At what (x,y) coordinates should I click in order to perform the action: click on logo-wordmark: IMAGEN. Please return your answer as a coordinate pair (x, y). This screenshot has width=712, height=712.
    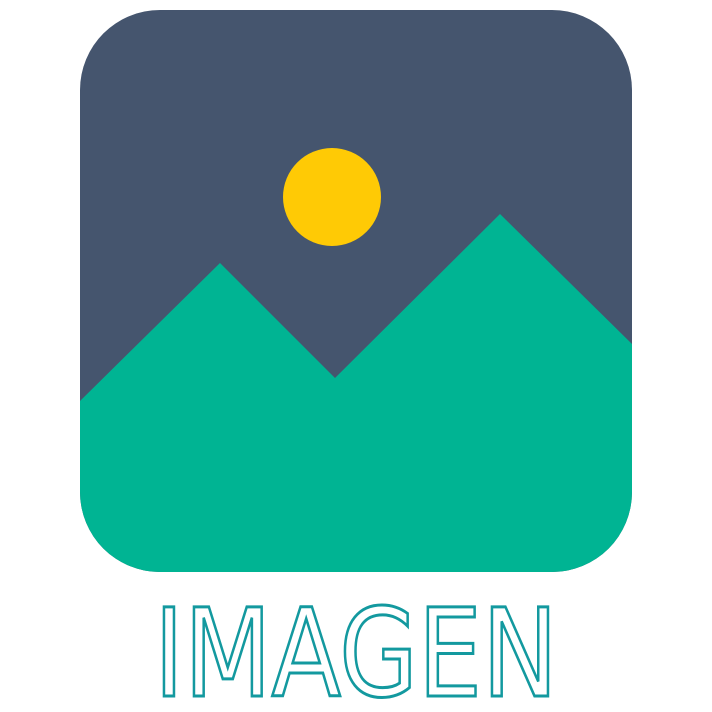
    Looking at the image, I should click on (356, 646).